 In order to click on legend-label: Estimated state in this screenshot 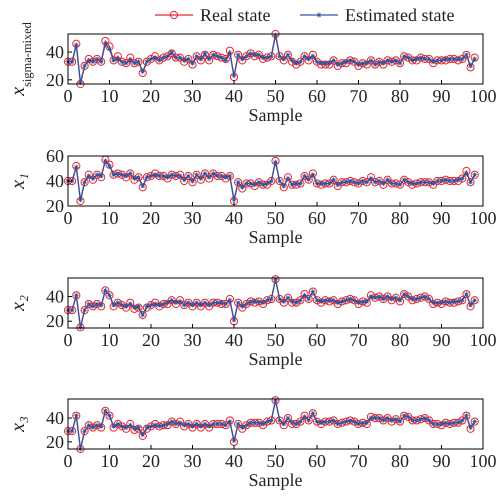, I will do `click(399, 15)`.